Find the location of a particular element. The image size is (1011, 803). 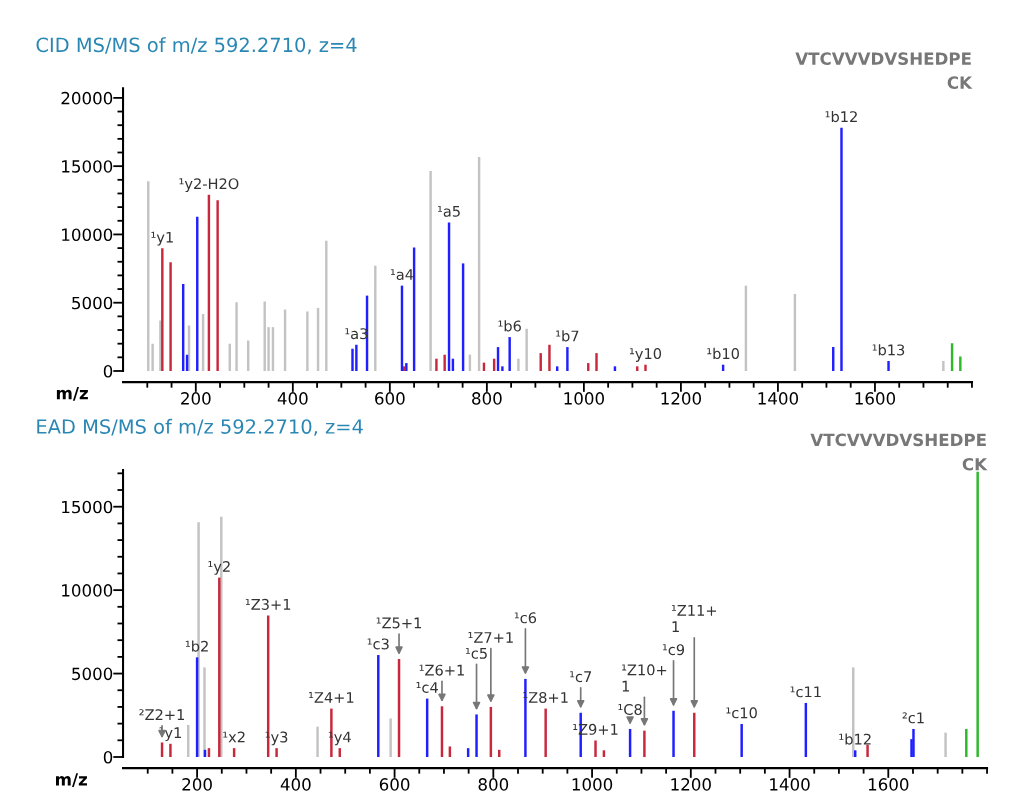

annotation: ¹c11 is located at coordinates (805, 692).